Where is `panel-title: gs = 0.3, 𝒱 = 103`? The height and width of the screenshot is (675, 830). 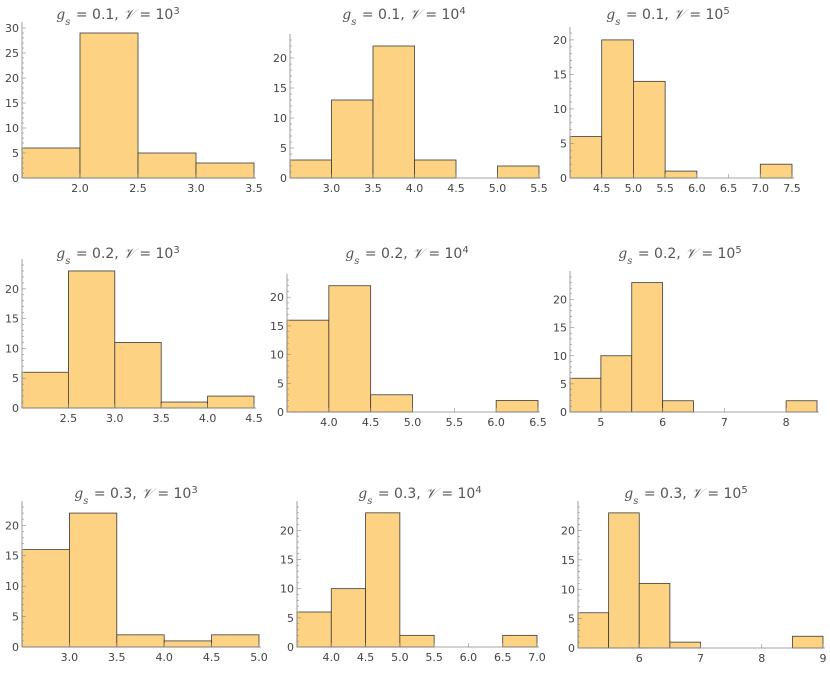
panel-title: gs = 0.3, 𝒱 = 103 is located at coordinates (135, 496).